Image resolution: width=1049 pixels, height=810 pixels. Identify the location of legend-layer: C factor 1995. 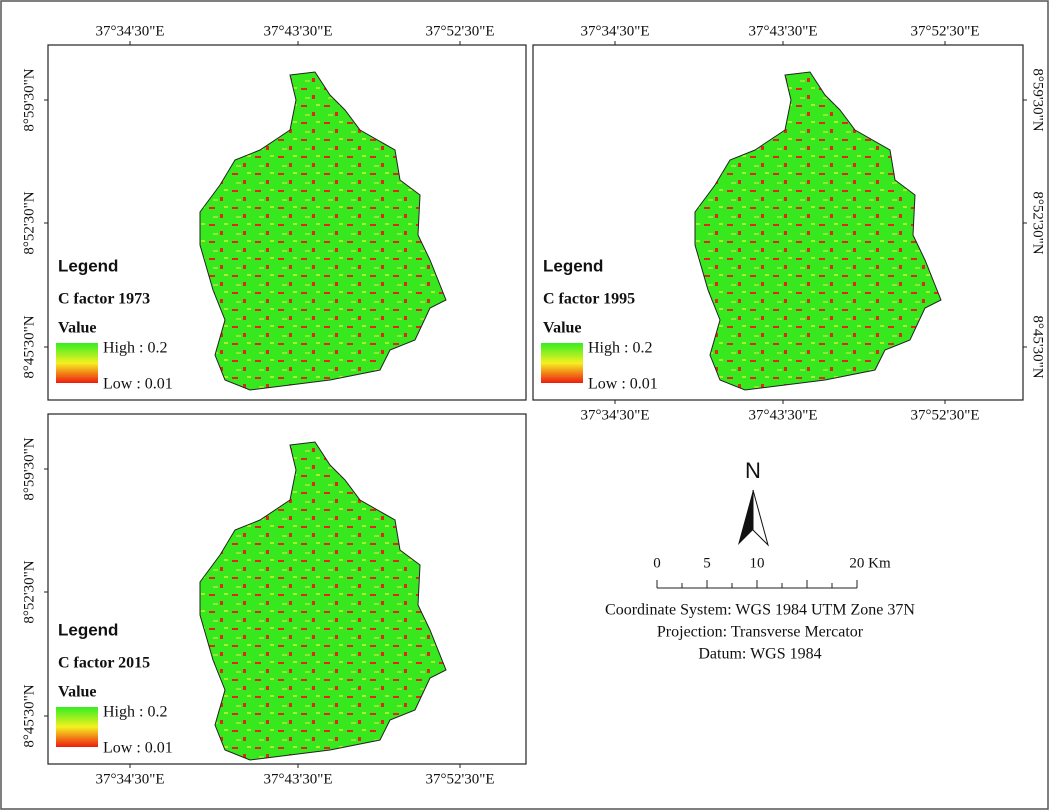
(589, 299).